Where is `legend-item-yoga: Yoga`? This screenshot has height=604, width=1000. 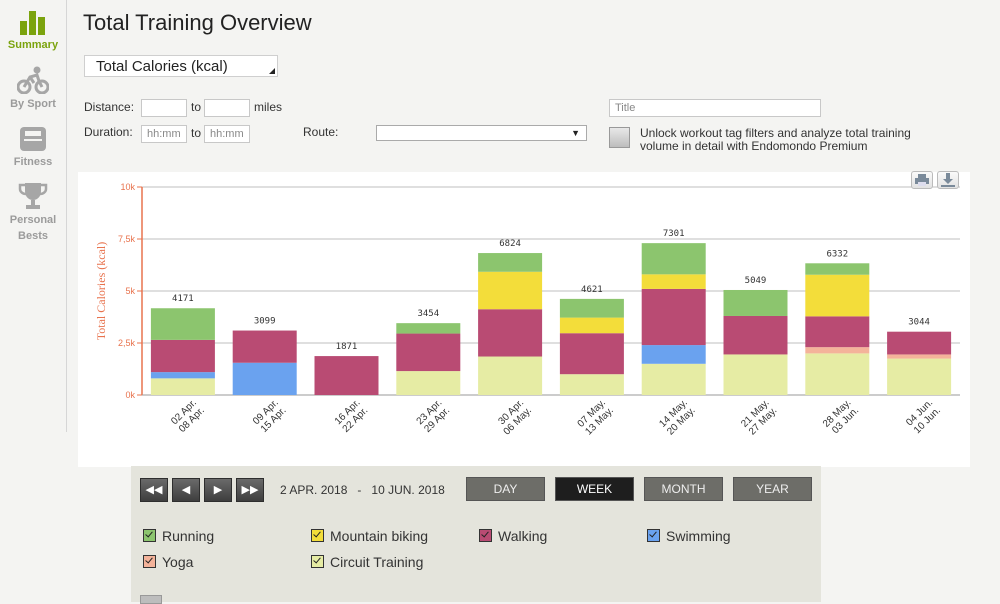
legend-item-yoga: Yoga is located at coordinates (168, 562).